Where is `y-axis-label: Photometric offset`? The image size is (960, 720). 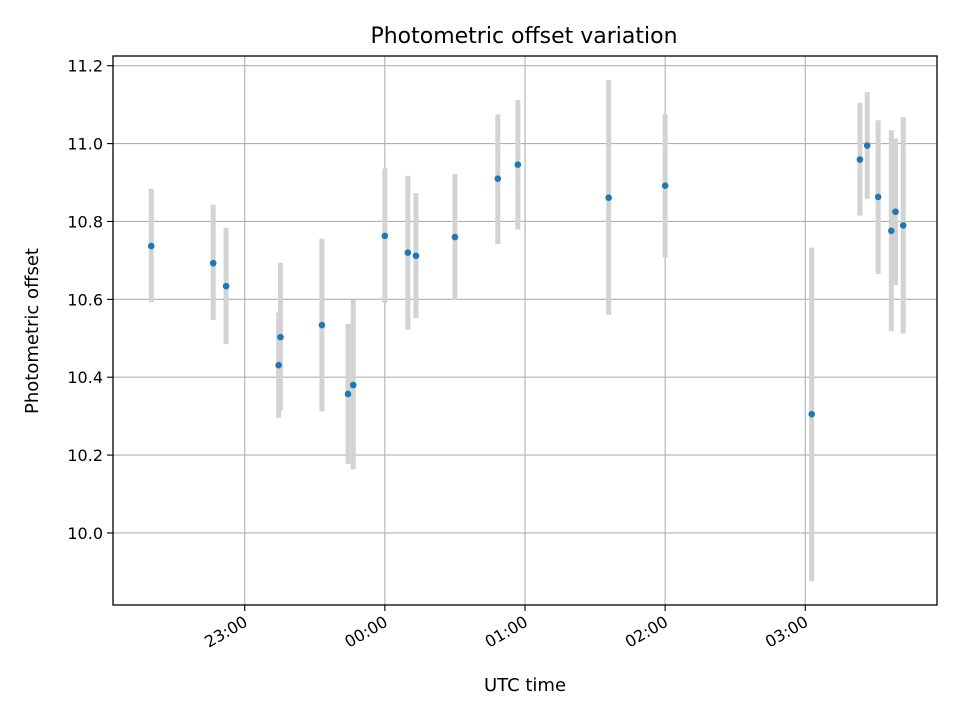 y-axis-label: Photometric offset is located at coordinates (32, 331).